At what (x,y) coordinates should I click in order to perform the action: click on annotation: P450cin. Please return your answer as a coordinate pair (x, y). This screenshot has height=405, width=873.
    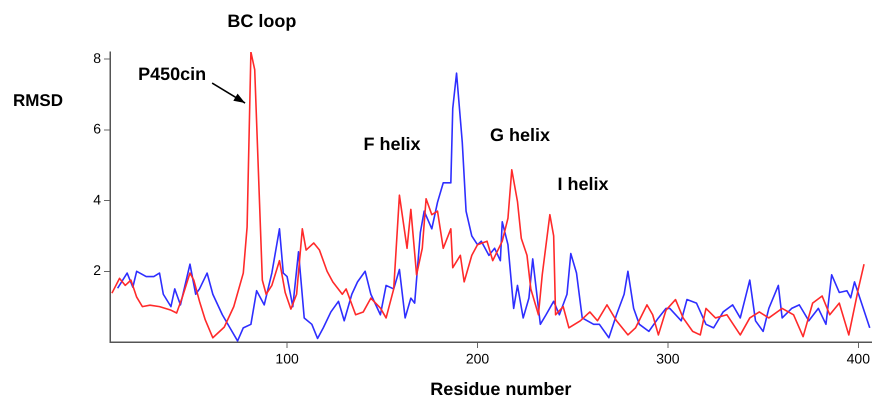
    Looking at the image, I should click on (172, 74).